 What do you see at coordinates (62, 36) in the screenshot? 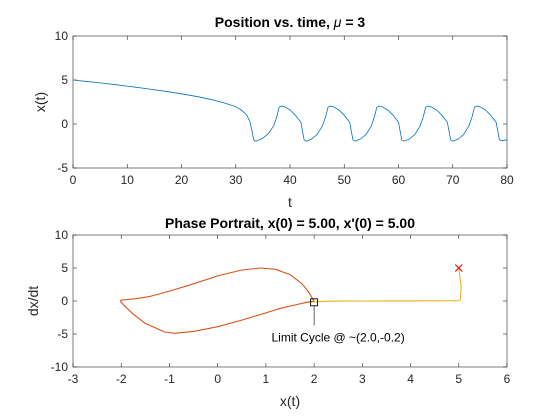
I see `time-series-ytick-label: 10` at bounding box center [62, 36].